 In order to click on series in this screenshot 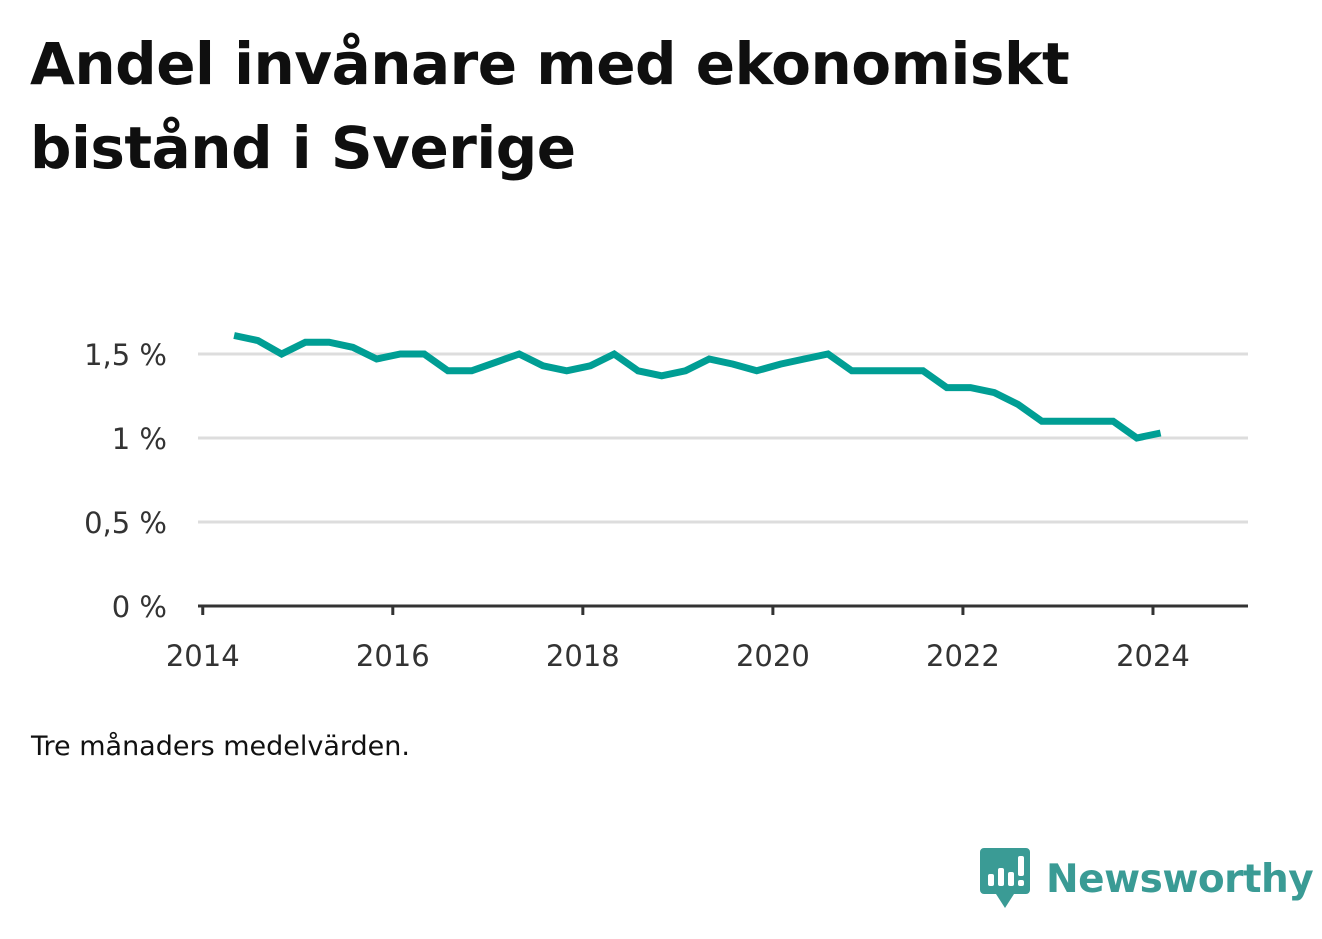, I will do `click(697, 387)`.